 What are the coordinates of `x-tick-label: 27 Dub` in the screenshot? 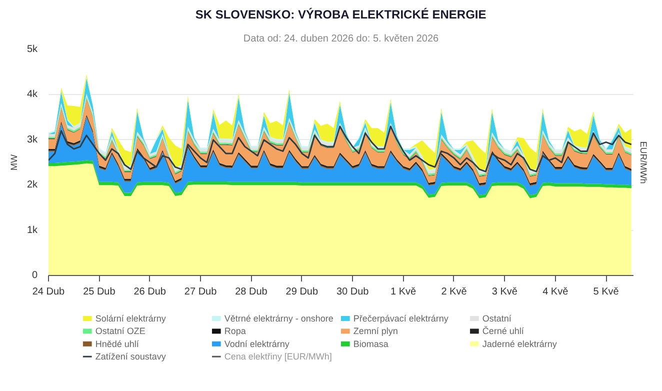 It's located at (201, 292).